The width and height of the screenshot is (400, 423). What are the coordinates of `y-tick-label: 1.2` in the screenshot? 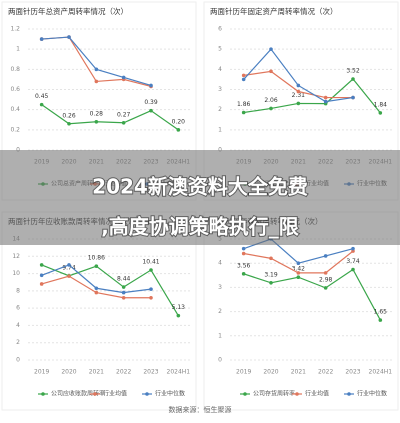 It's located at (15, 29).